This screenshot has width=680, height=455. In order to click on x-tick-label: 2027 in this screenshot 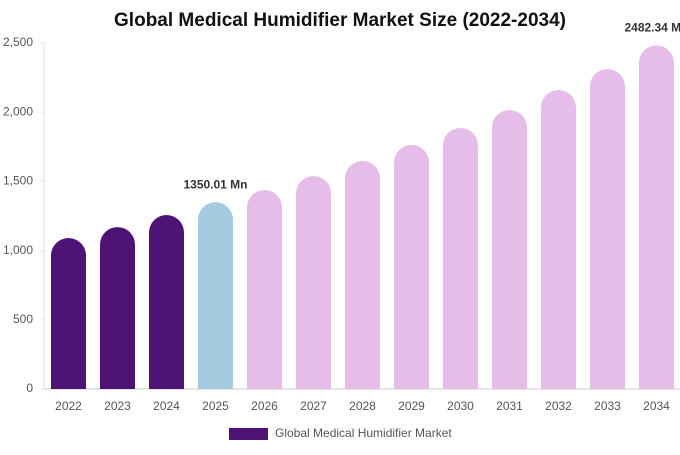, I will do `click(313, 406)`.